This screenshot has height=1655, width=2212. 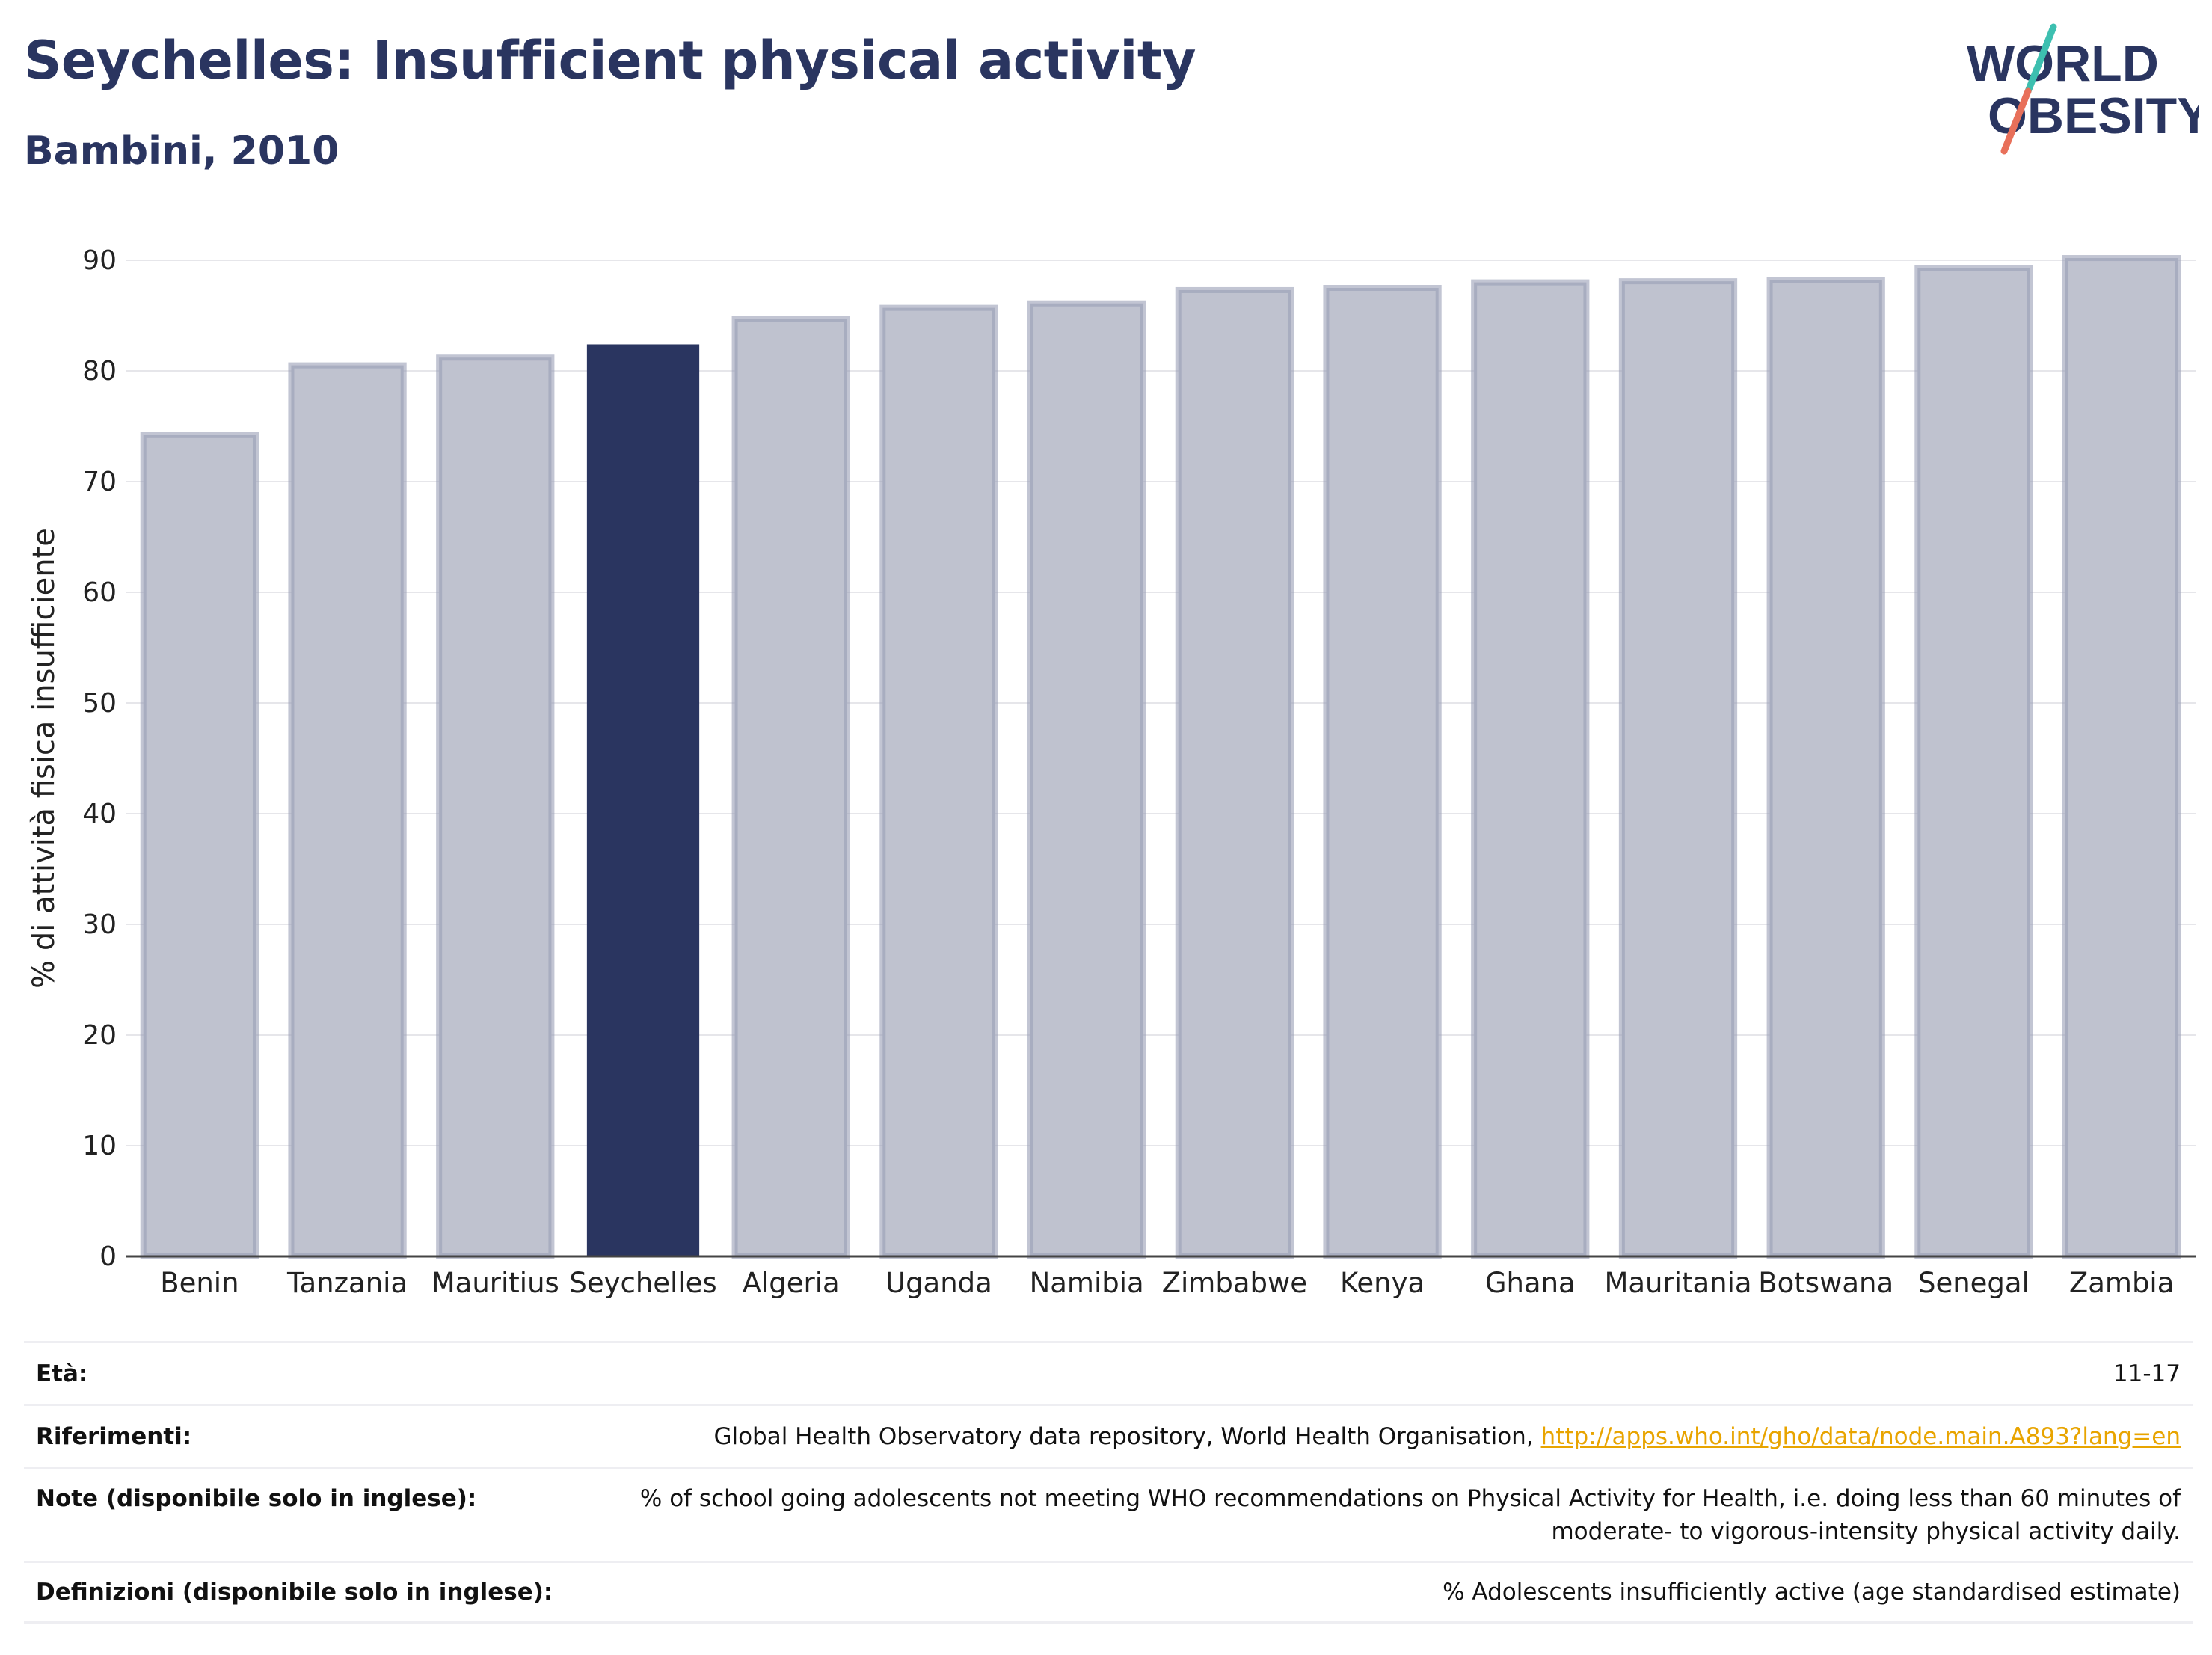 I want to click on bar-ghana, so click(x=1530, y=769).